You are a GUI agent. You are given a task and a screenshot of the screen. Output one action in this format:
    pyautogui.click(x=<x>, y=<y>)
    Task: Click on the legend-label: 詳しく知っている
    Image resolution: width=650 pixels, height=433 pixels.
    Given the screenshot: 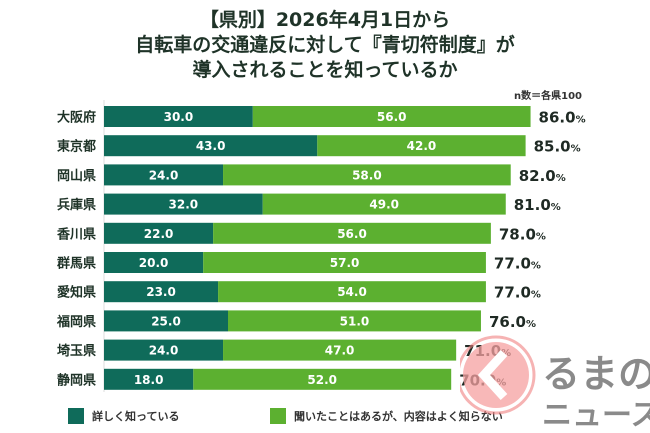 What is the action you would take?
    pyautogui.click(x=136, y=416)
    